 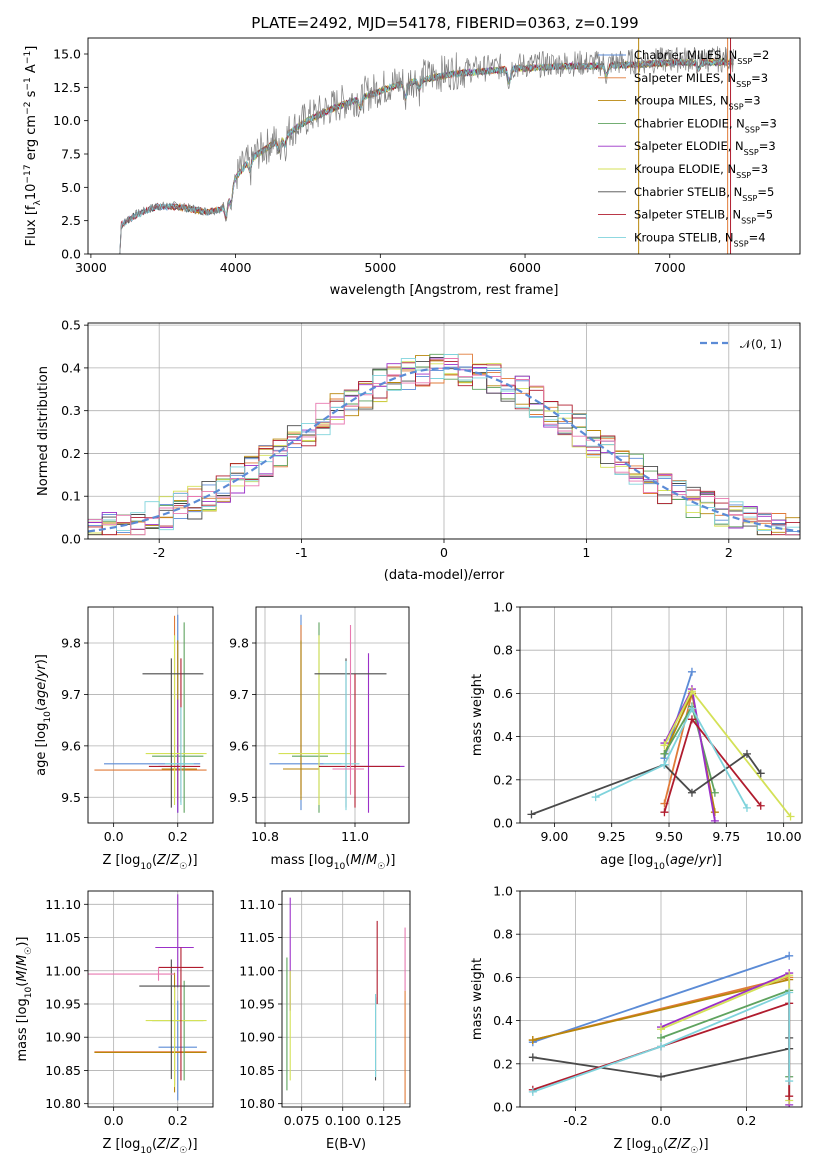 What do you see at coordinates (503, 934) in the screenshot?
I see `y-tick-label: 0.8` at bounding box center [503, 934].